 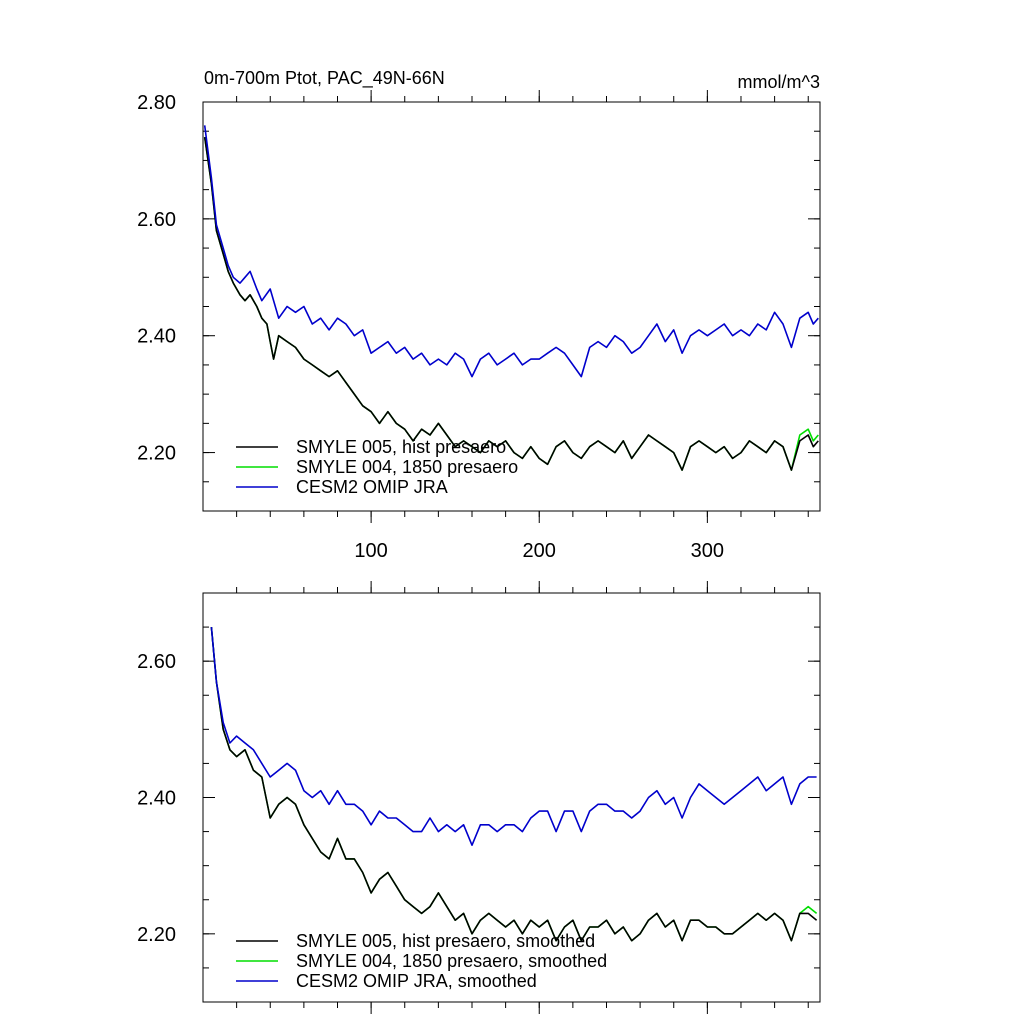 What do you see at coordinates (372, 487) in the screenshot?
I see `legend-label: CESM2 OMIP JRA` at bounding box center [372, 487].